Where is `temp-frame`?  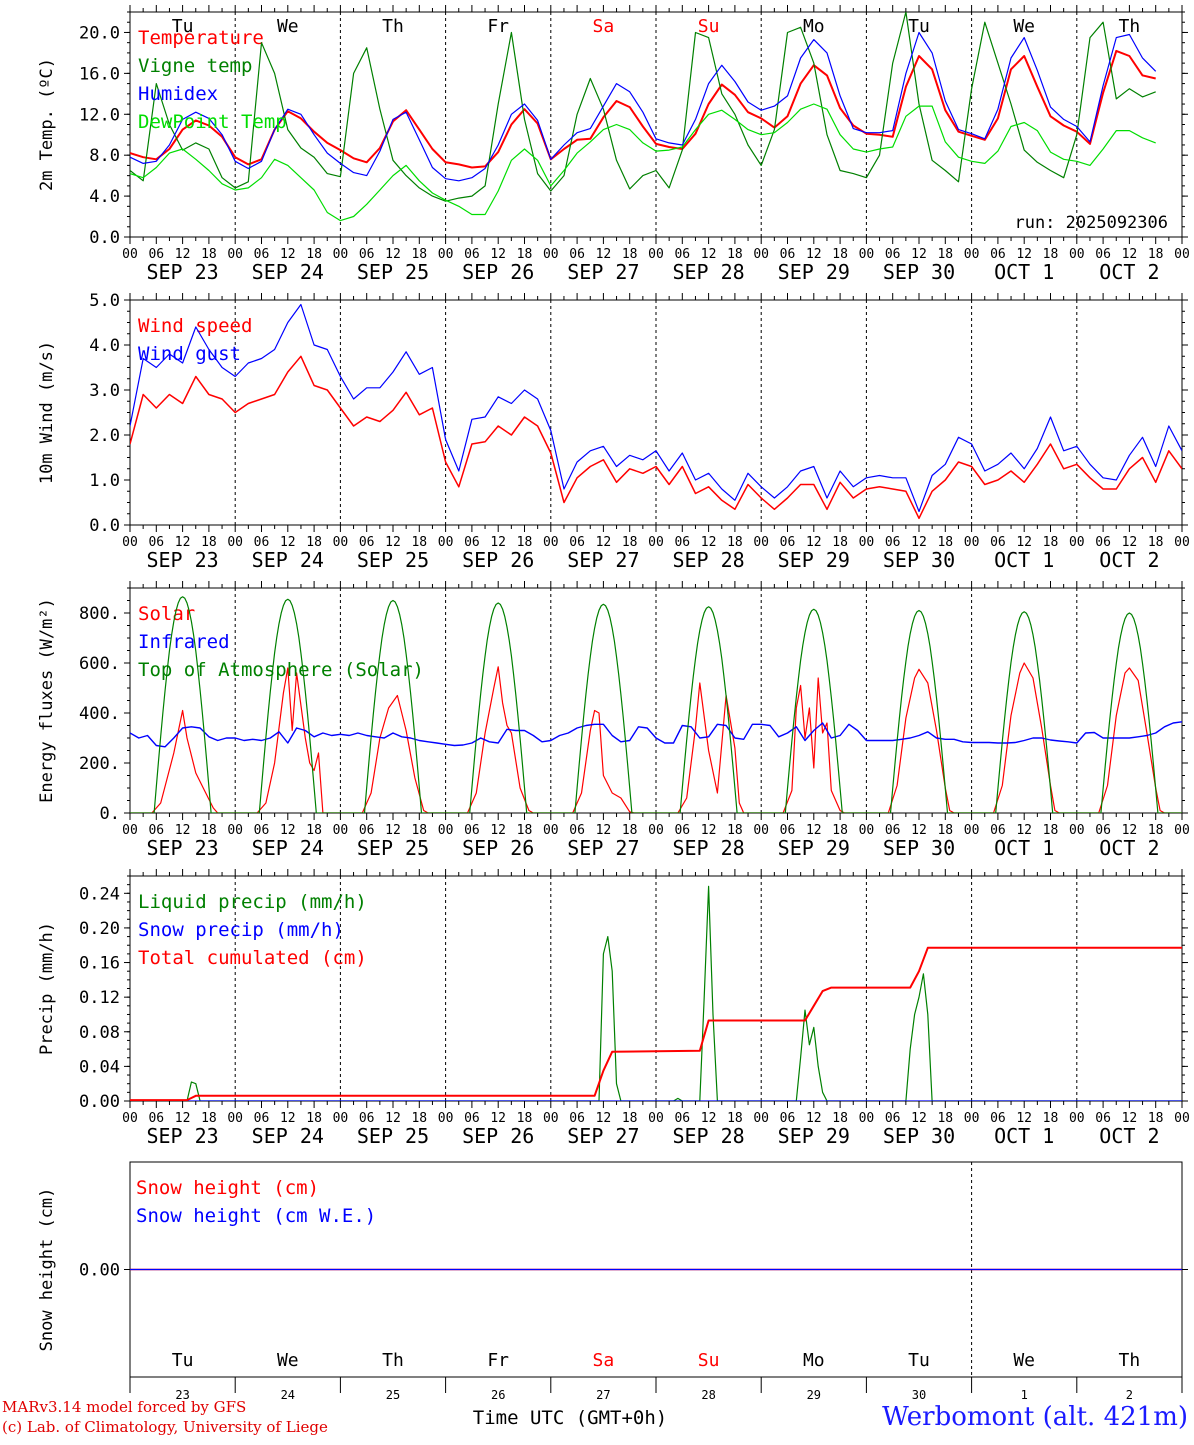
temp-frame is located at coordinates (656, 124).